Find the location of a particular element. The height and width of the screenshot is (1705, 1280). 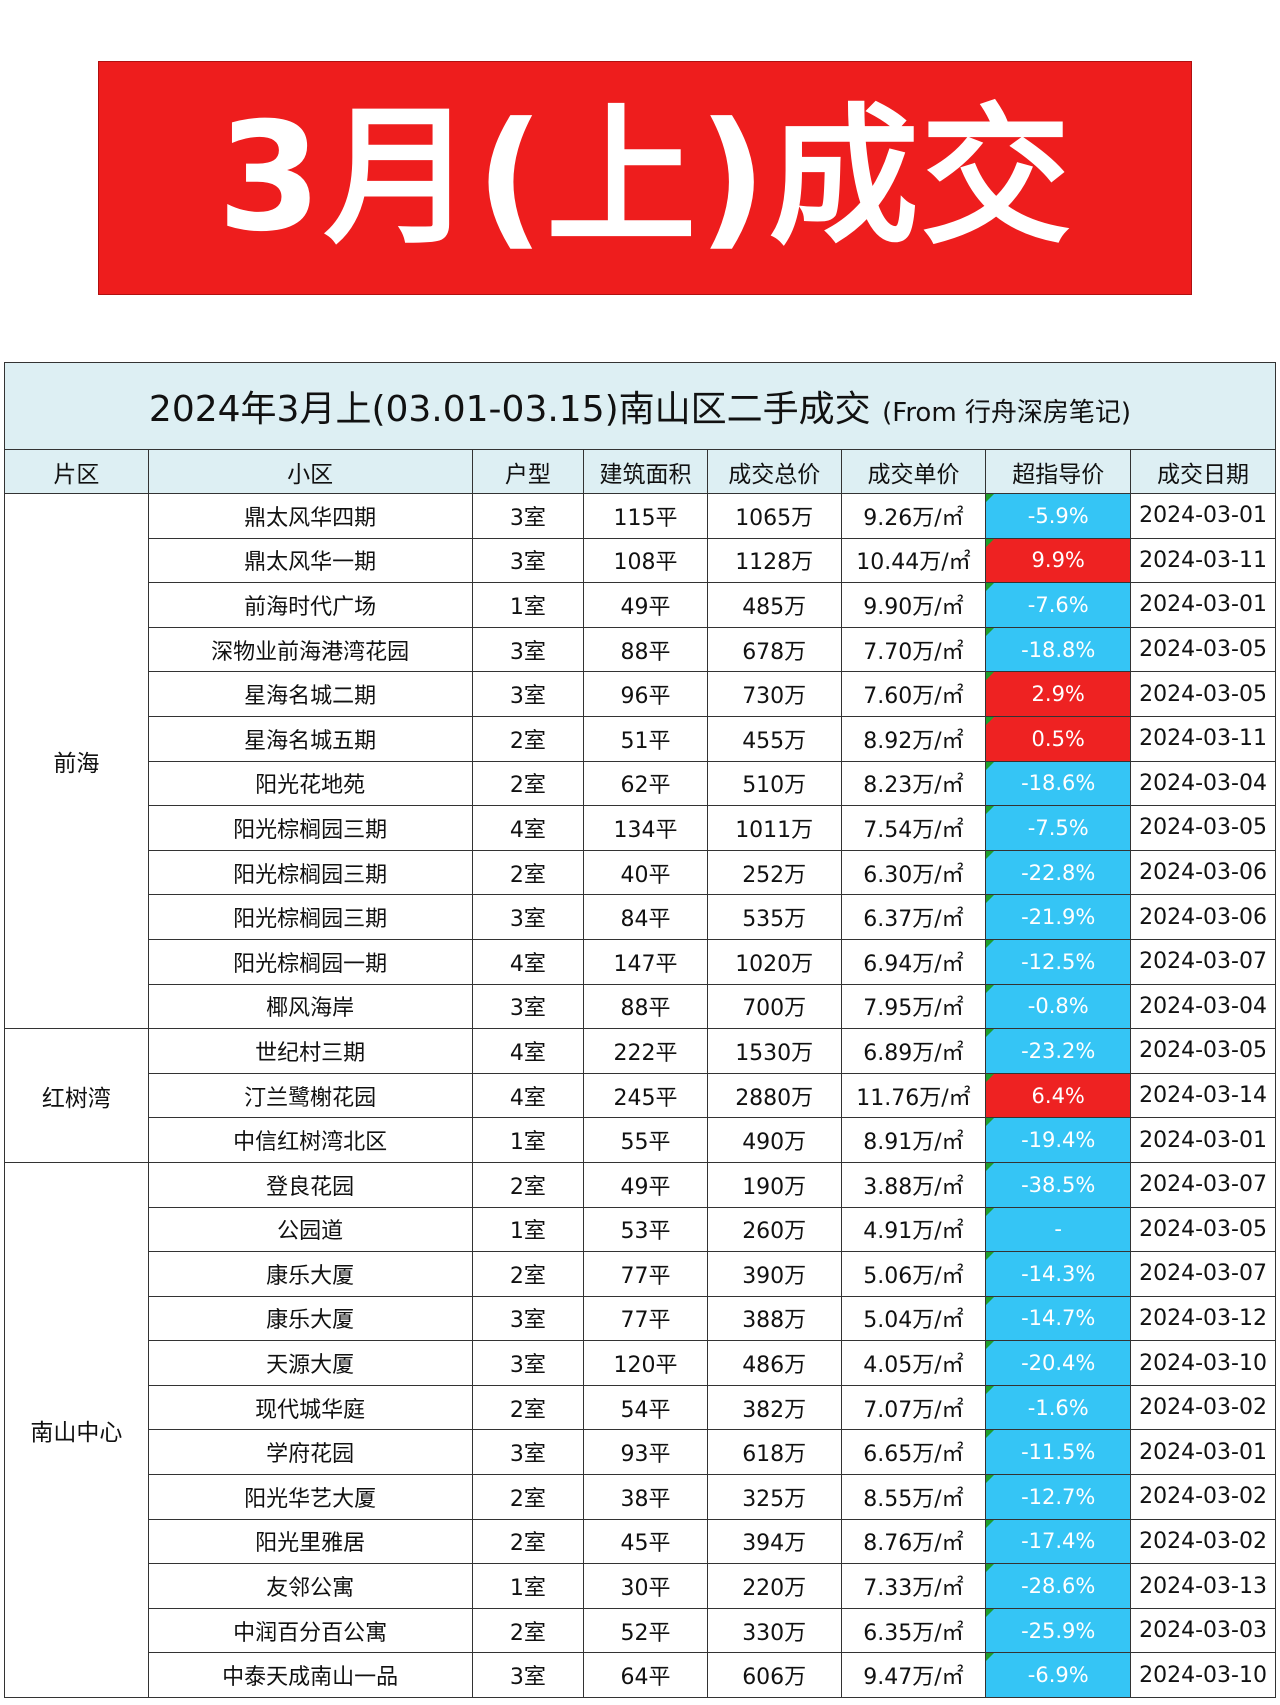

layout-cell: 4室 is located at coordinates (528, 961).